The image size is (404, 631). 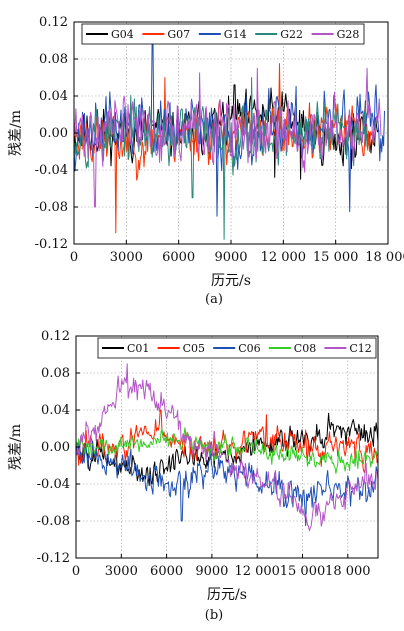 What do you see at coordinates (291, 34) in the screenshot?
I see `legend-label-g22: G22` at bounding box center [291, 34].